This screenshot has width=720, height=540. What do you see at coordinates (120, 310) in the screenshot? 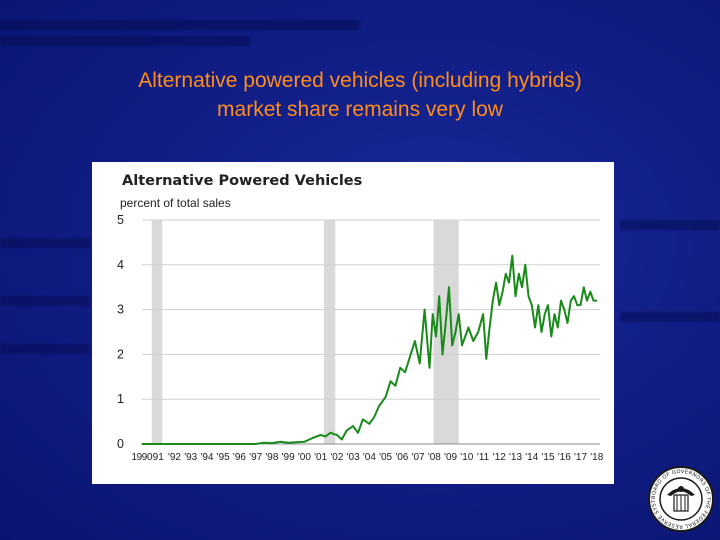
I see `y-tick-label: 3` at bounding box center [120, 310].